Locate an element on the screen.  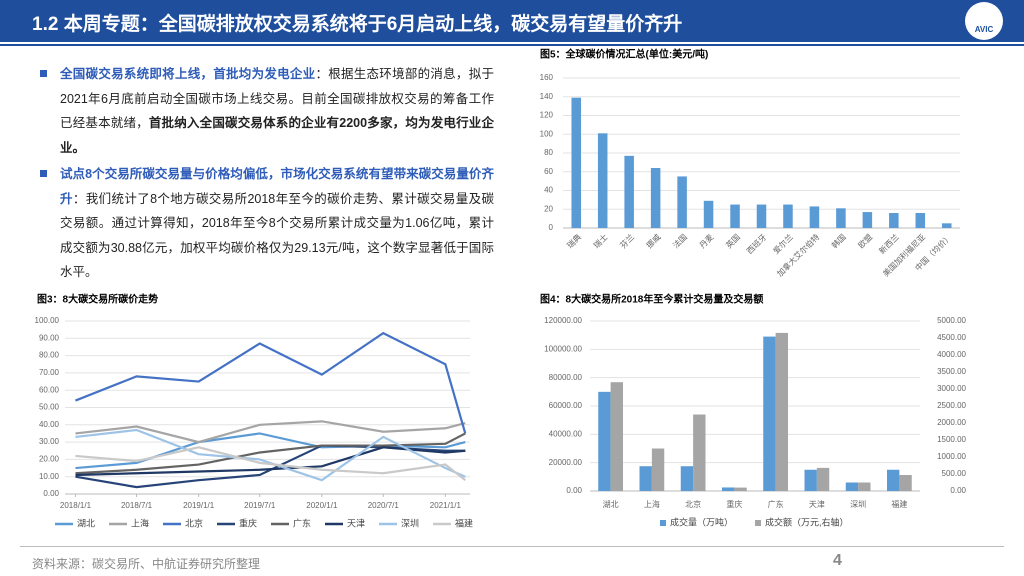
y-tick-label: 2500.00 is located at coordinates (951, 405).